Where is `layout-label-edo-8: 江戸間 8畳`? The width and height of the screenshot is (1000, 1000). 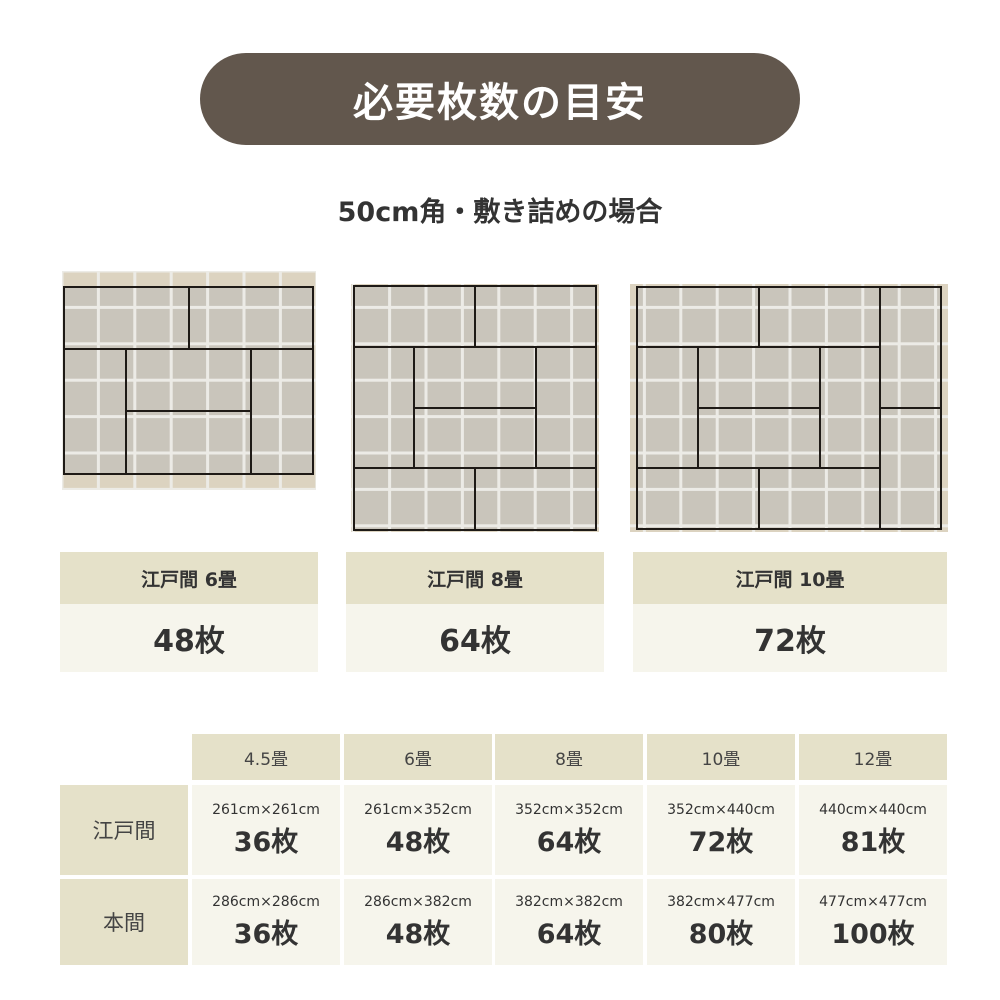 layout-label-edo-8: 江戸間 8畳 is located at coordinates (475, 578).